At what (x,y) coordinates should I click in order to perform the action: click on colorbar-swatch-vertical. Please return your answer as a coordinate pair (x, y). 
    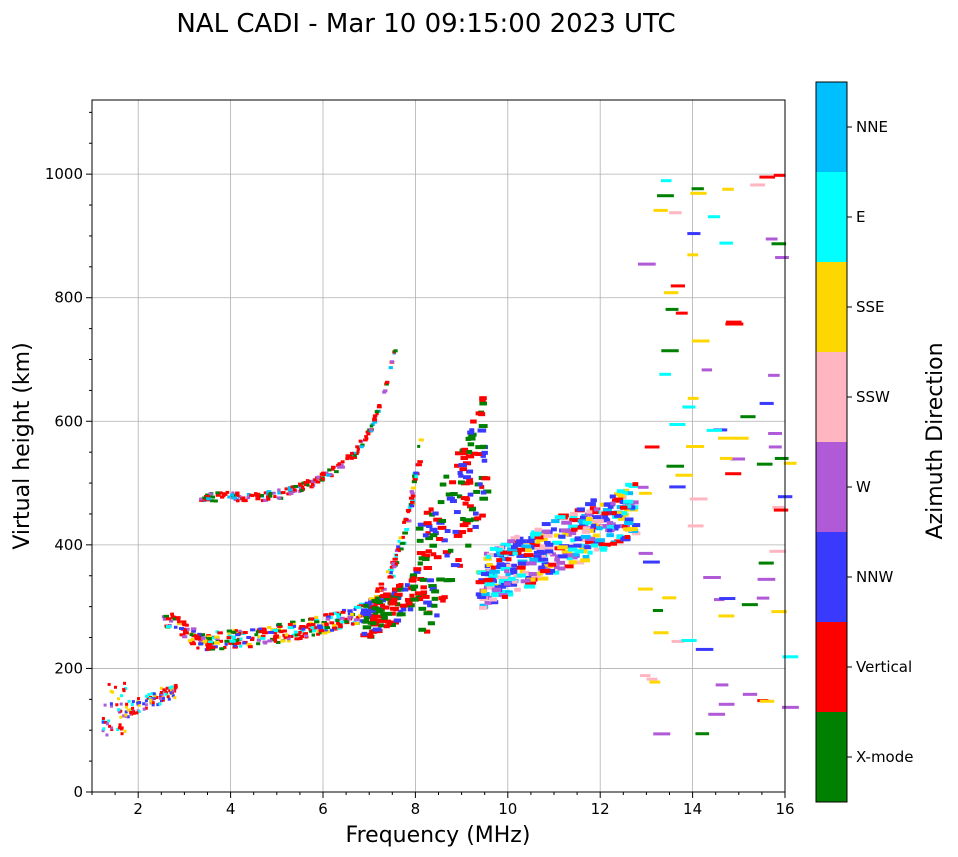
    Looking at the image, I should click on (831, 667).